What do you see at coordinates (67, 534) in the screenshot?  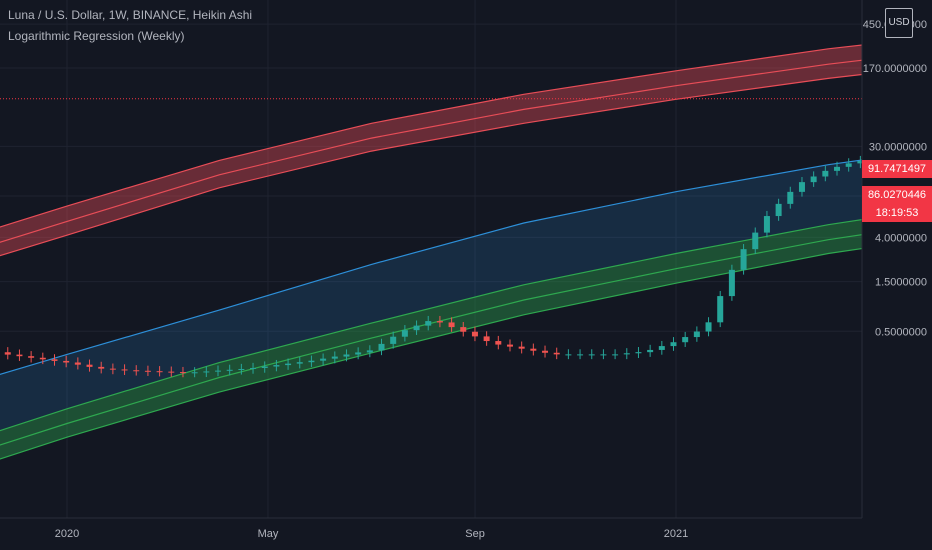 I see `x-tick-label: 2020` at bounding box center [67, 534].